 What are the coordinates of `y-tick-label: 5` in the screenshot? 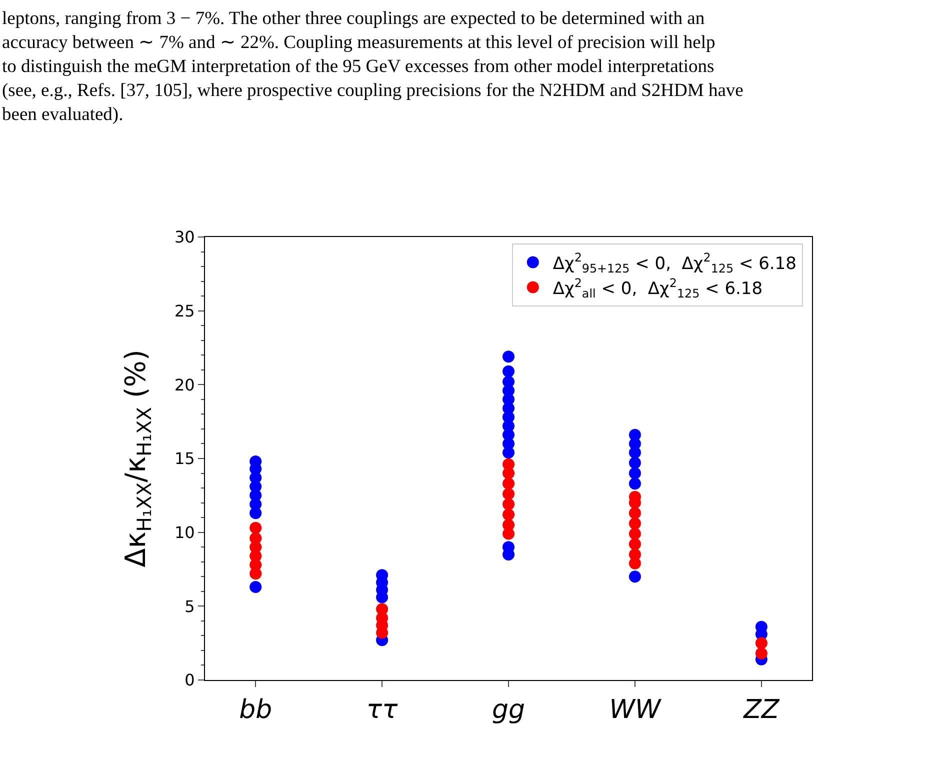 It's located at (189, 606).